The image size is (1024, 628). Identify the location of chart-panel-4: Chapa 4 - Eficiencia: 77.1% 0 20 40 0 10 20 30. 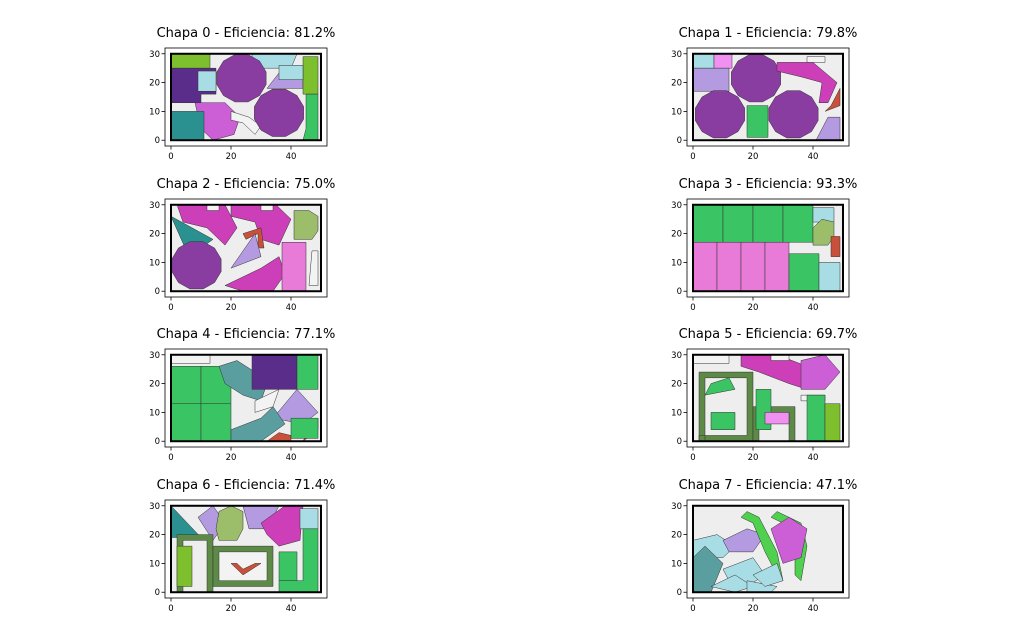
(242, 395).